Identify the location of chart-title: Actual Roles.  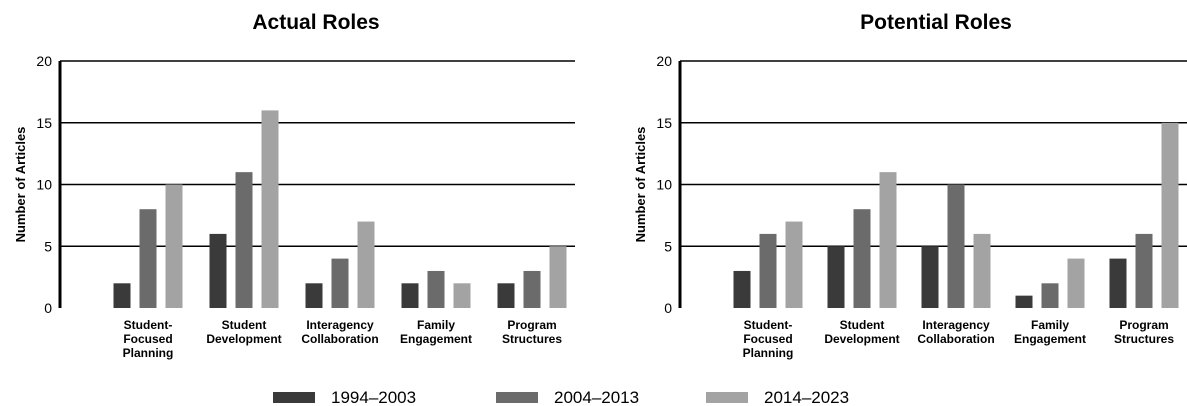
(315, 22).